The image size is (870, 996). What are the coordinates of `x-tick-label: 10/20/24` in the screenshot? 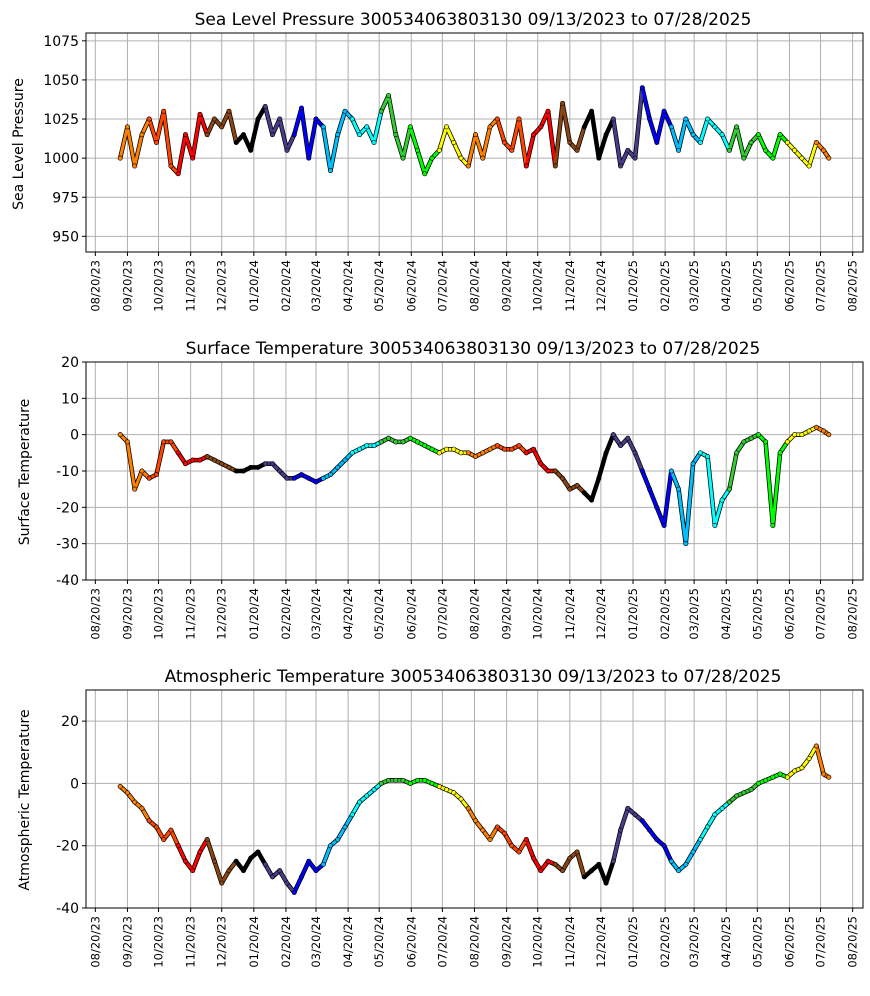 It's located at (538, 942).